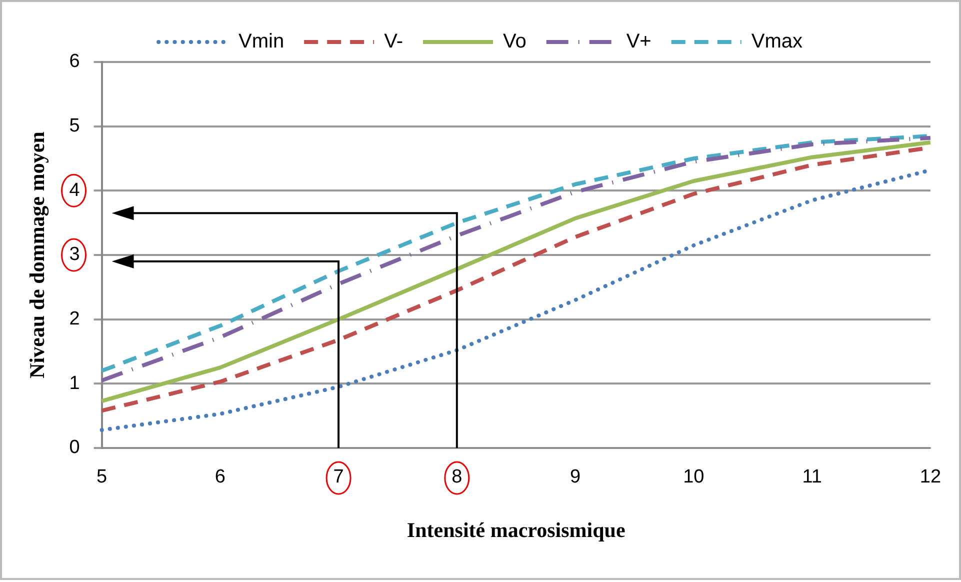 Image resolution: width=961 pixels, height=582 pixels. I want to click on legend-label: Vo, so click(514, 41).